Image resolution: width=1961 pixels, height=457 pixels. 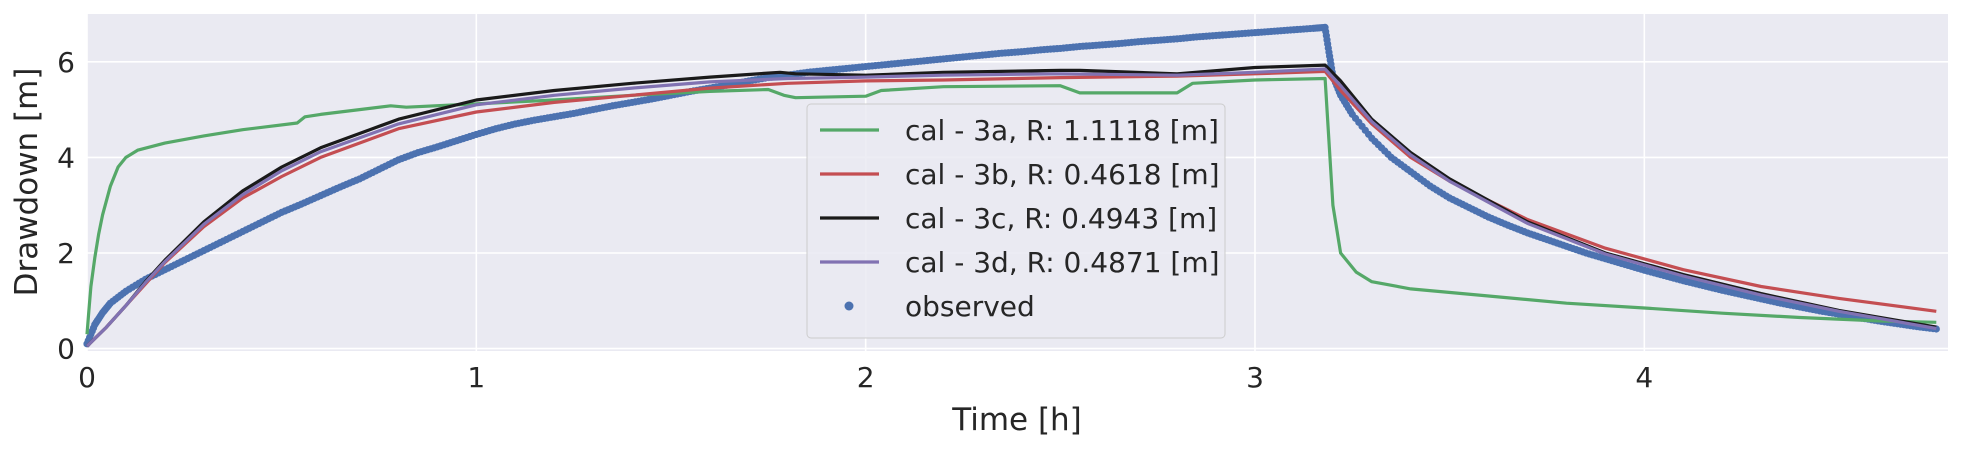 I want to click on legend-entry-label: cal - 3c, R: 0.4943 [m], so click(x=1061, y=218).